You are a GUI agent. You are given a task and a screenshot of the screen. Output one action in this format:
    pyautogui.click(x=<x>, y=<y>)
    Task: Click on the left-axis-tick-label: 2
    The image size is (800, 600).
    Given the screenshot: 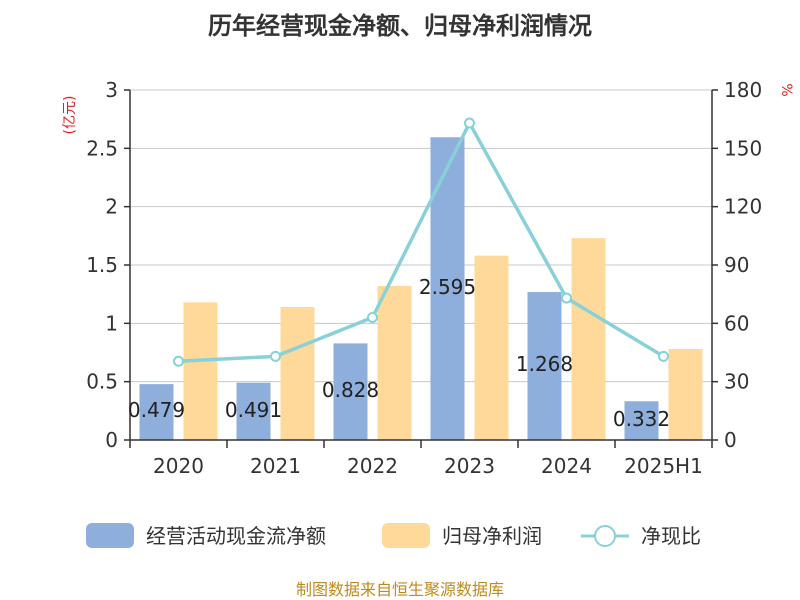 What is the action you would take?
    pyautogui.click(x=111, y=207)
    